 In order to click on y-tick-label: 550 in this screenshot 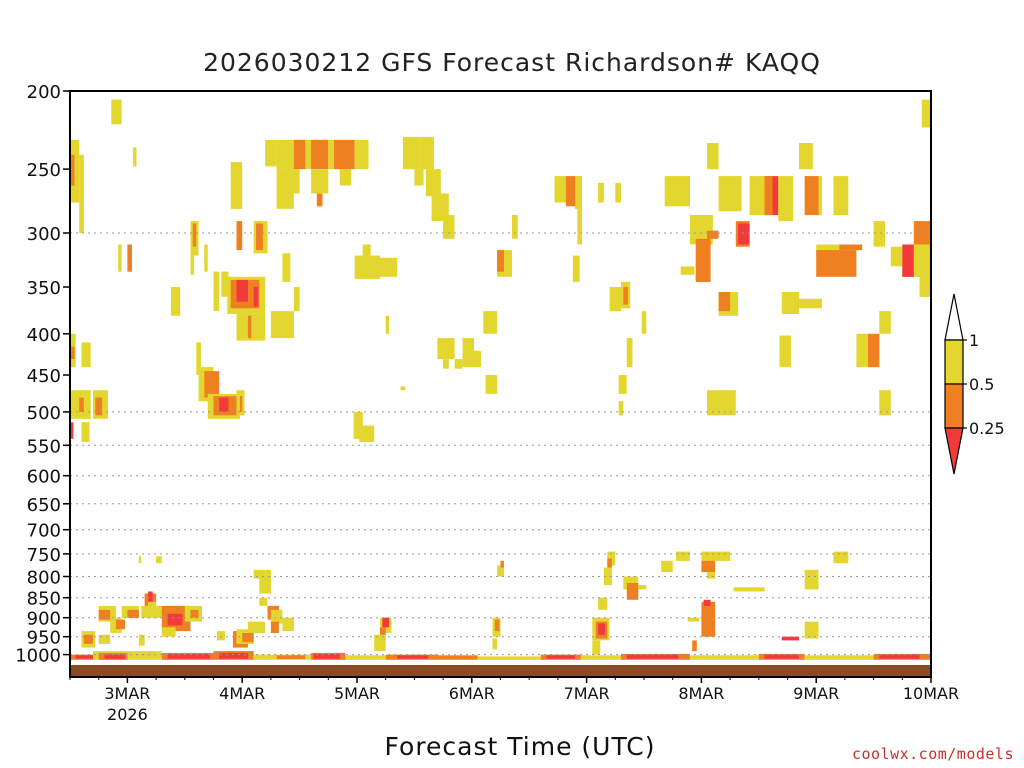, I will do `click(44, 446)`.